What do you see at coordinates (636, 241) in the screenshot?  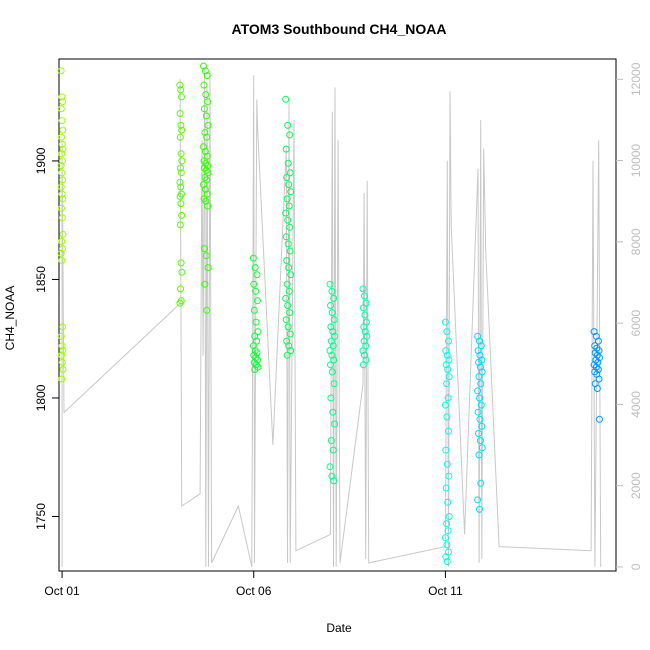 I see `y-right-tick-label: 8000` at bounding box center [636, 241].